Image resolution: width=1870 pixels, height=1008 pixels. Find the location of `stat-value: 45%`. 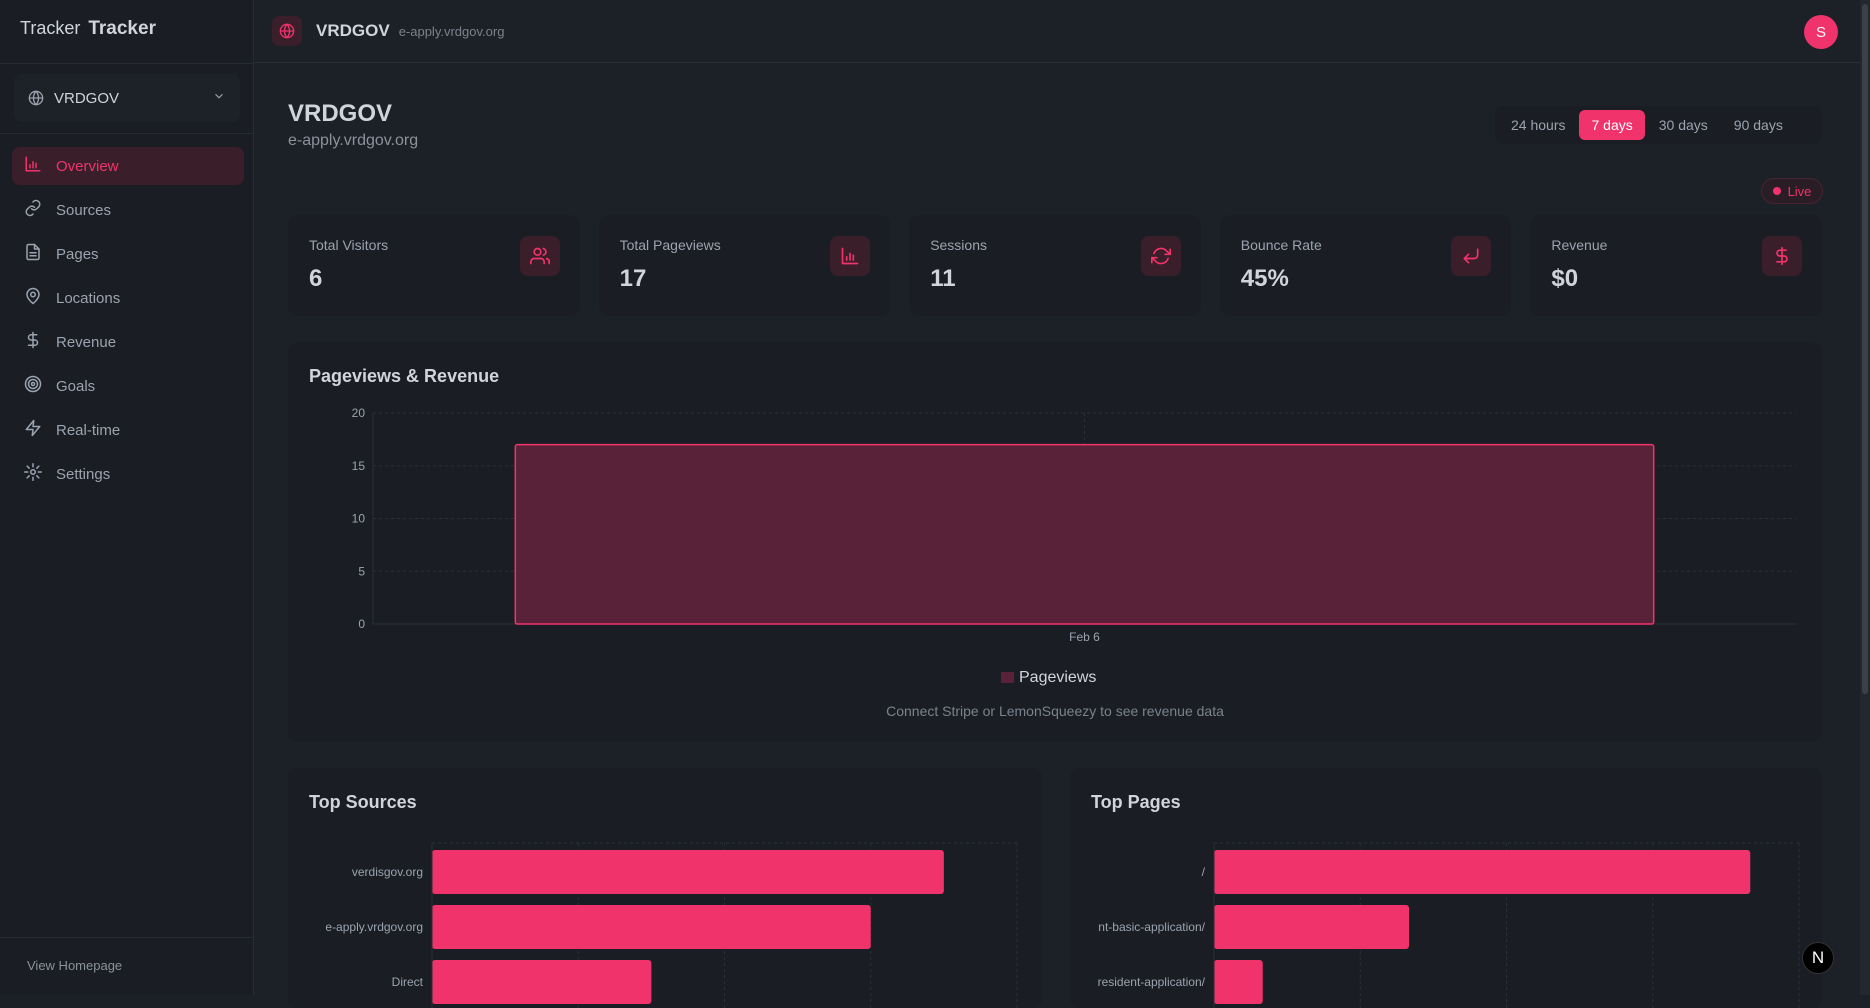

stat-value: 45% is located at coordinates (1264, 278).